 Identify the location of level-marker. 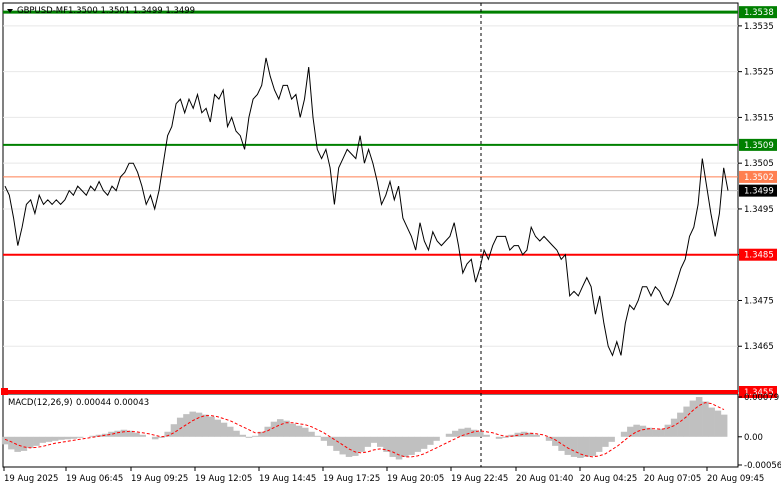
(4, 391).